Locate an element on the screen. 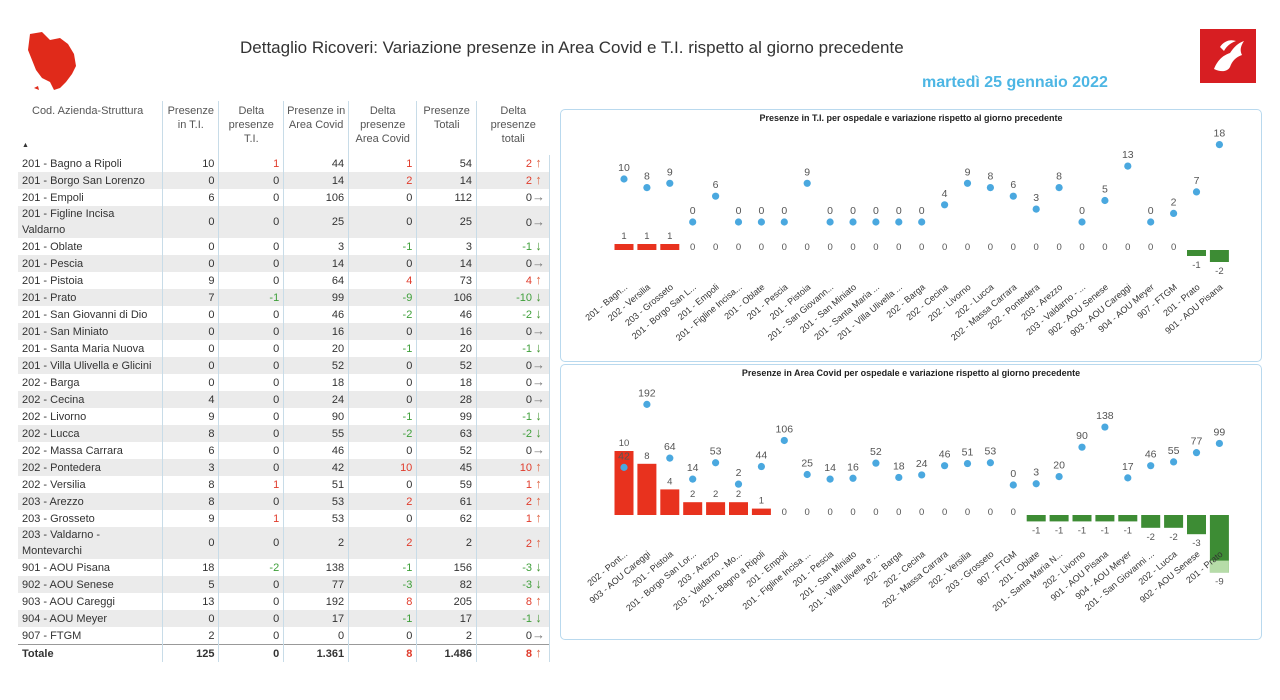 The width and height of the screenshot is (1280, 700). table-row: 902 - AOU Senese 5 0 77 -3 82 -3 ↓ is located at coordinates (284, 584).